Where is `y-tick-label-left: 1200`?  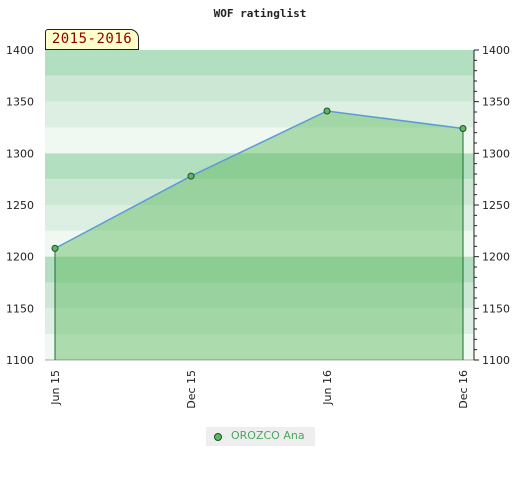
y-tick-label-left: 1200 is located at coordinates (20, 257).